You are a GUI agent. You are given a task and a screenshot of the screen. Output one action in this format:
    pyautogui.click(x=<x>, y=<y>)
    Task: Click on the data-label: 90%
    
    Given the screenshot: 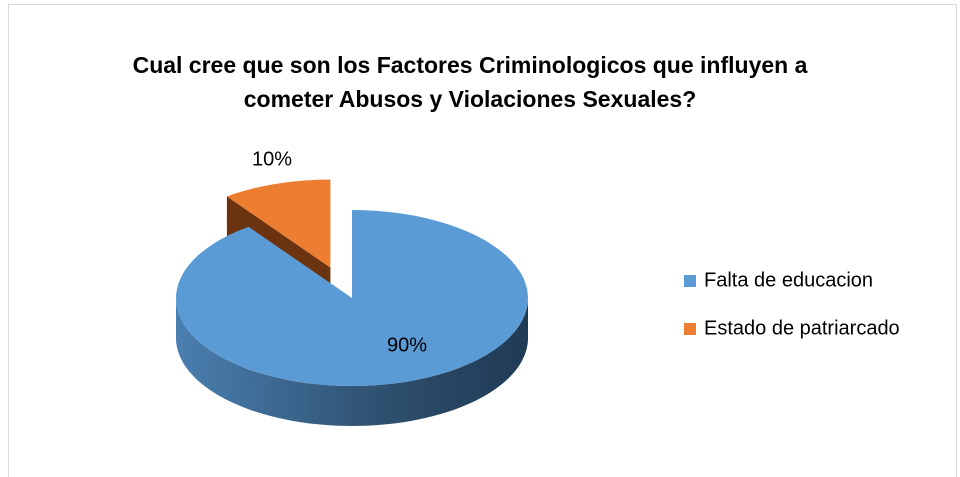 What is the action you would take?
    pyautogui.click(x=407, y=345)
    